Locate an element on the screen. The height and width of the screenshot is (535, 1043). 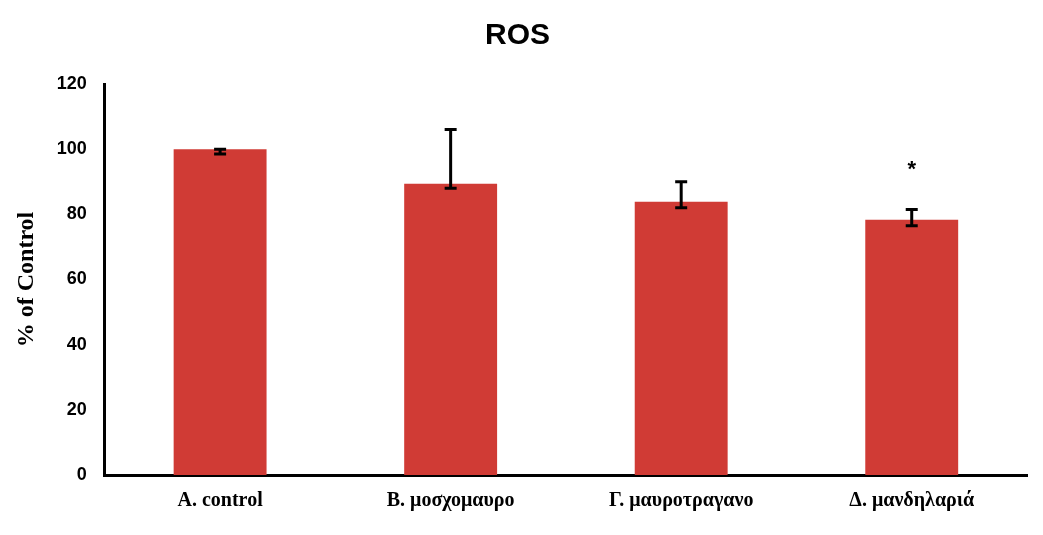
y-tick-label: 120 is located at coordinates (71, 82).